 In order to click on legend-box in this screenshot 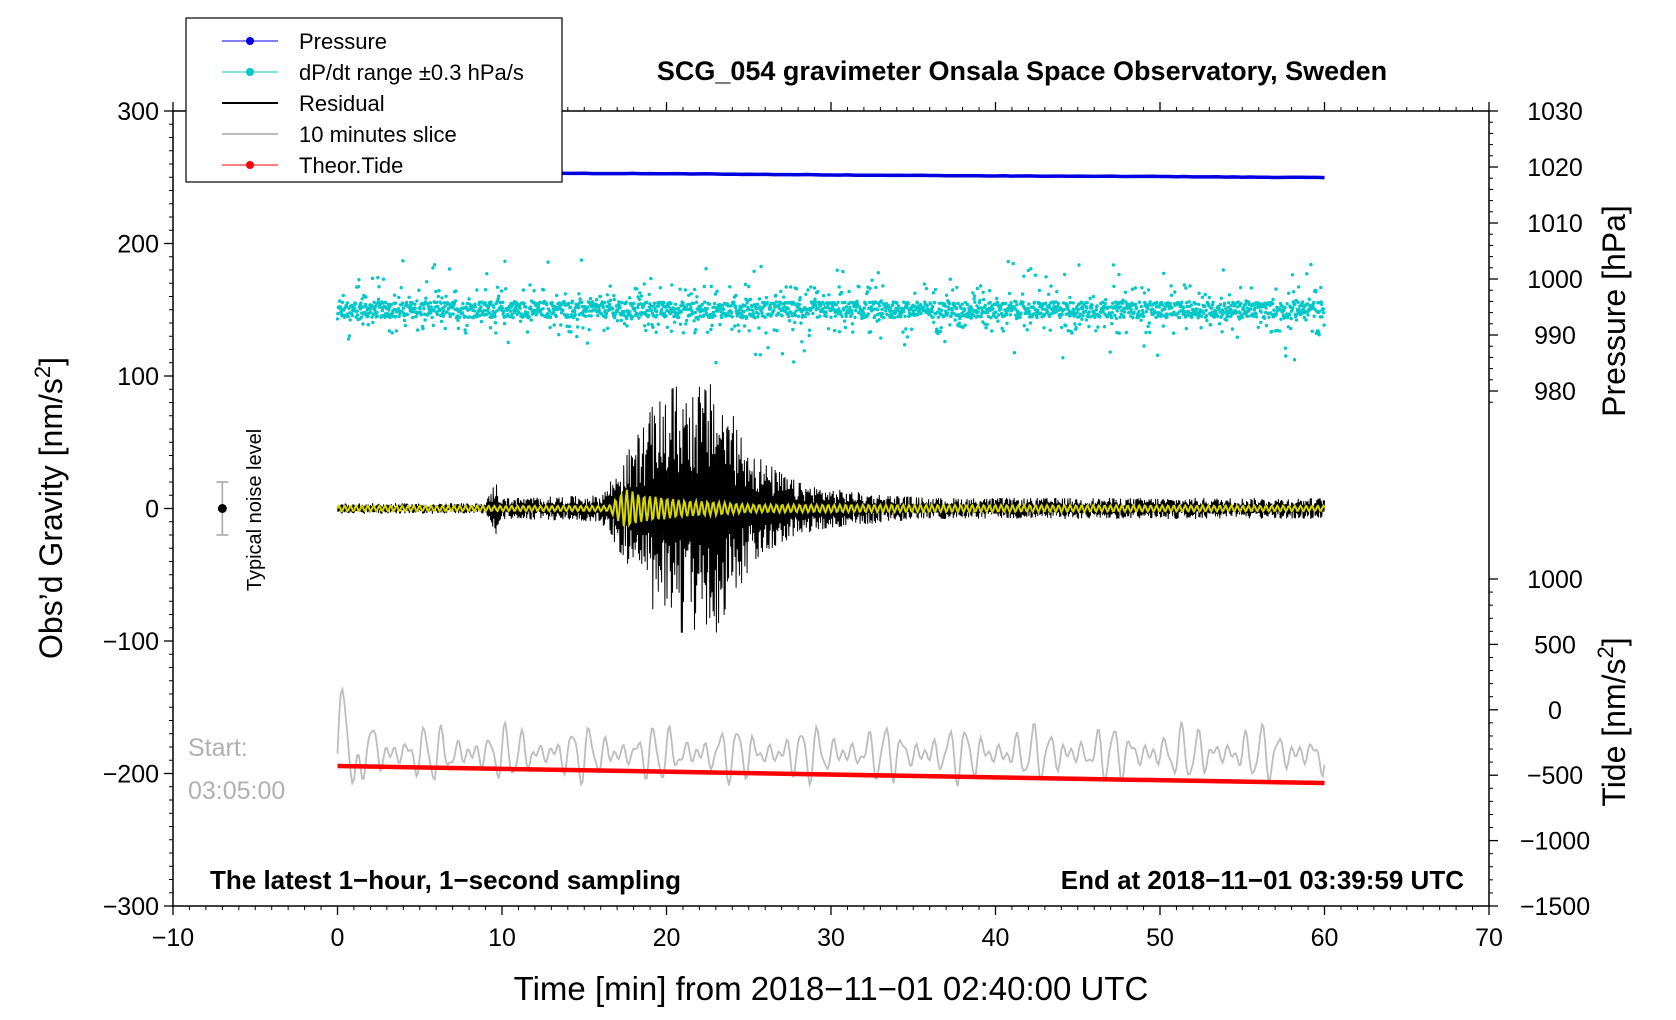, I will do `click(374, 100)`.